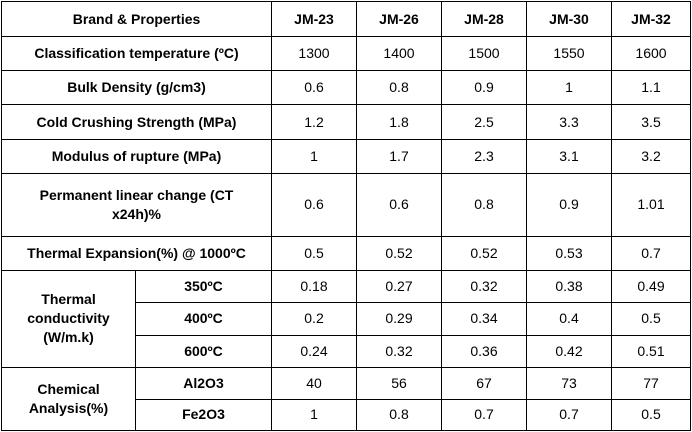 Image resolution: width=692 pixels, height=432 pixels. What do you see at coordinates (203, 351) in the screenshot?
I see `temperature-label: 600ºC` at bounding box center [203, 351].